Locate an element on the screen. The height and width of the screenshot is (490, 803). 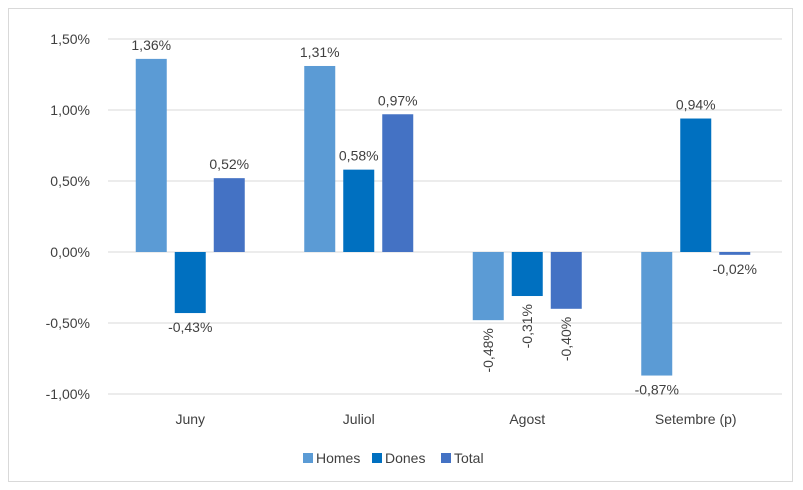
data-label: -0,48% is located at coordinates (488, 350).